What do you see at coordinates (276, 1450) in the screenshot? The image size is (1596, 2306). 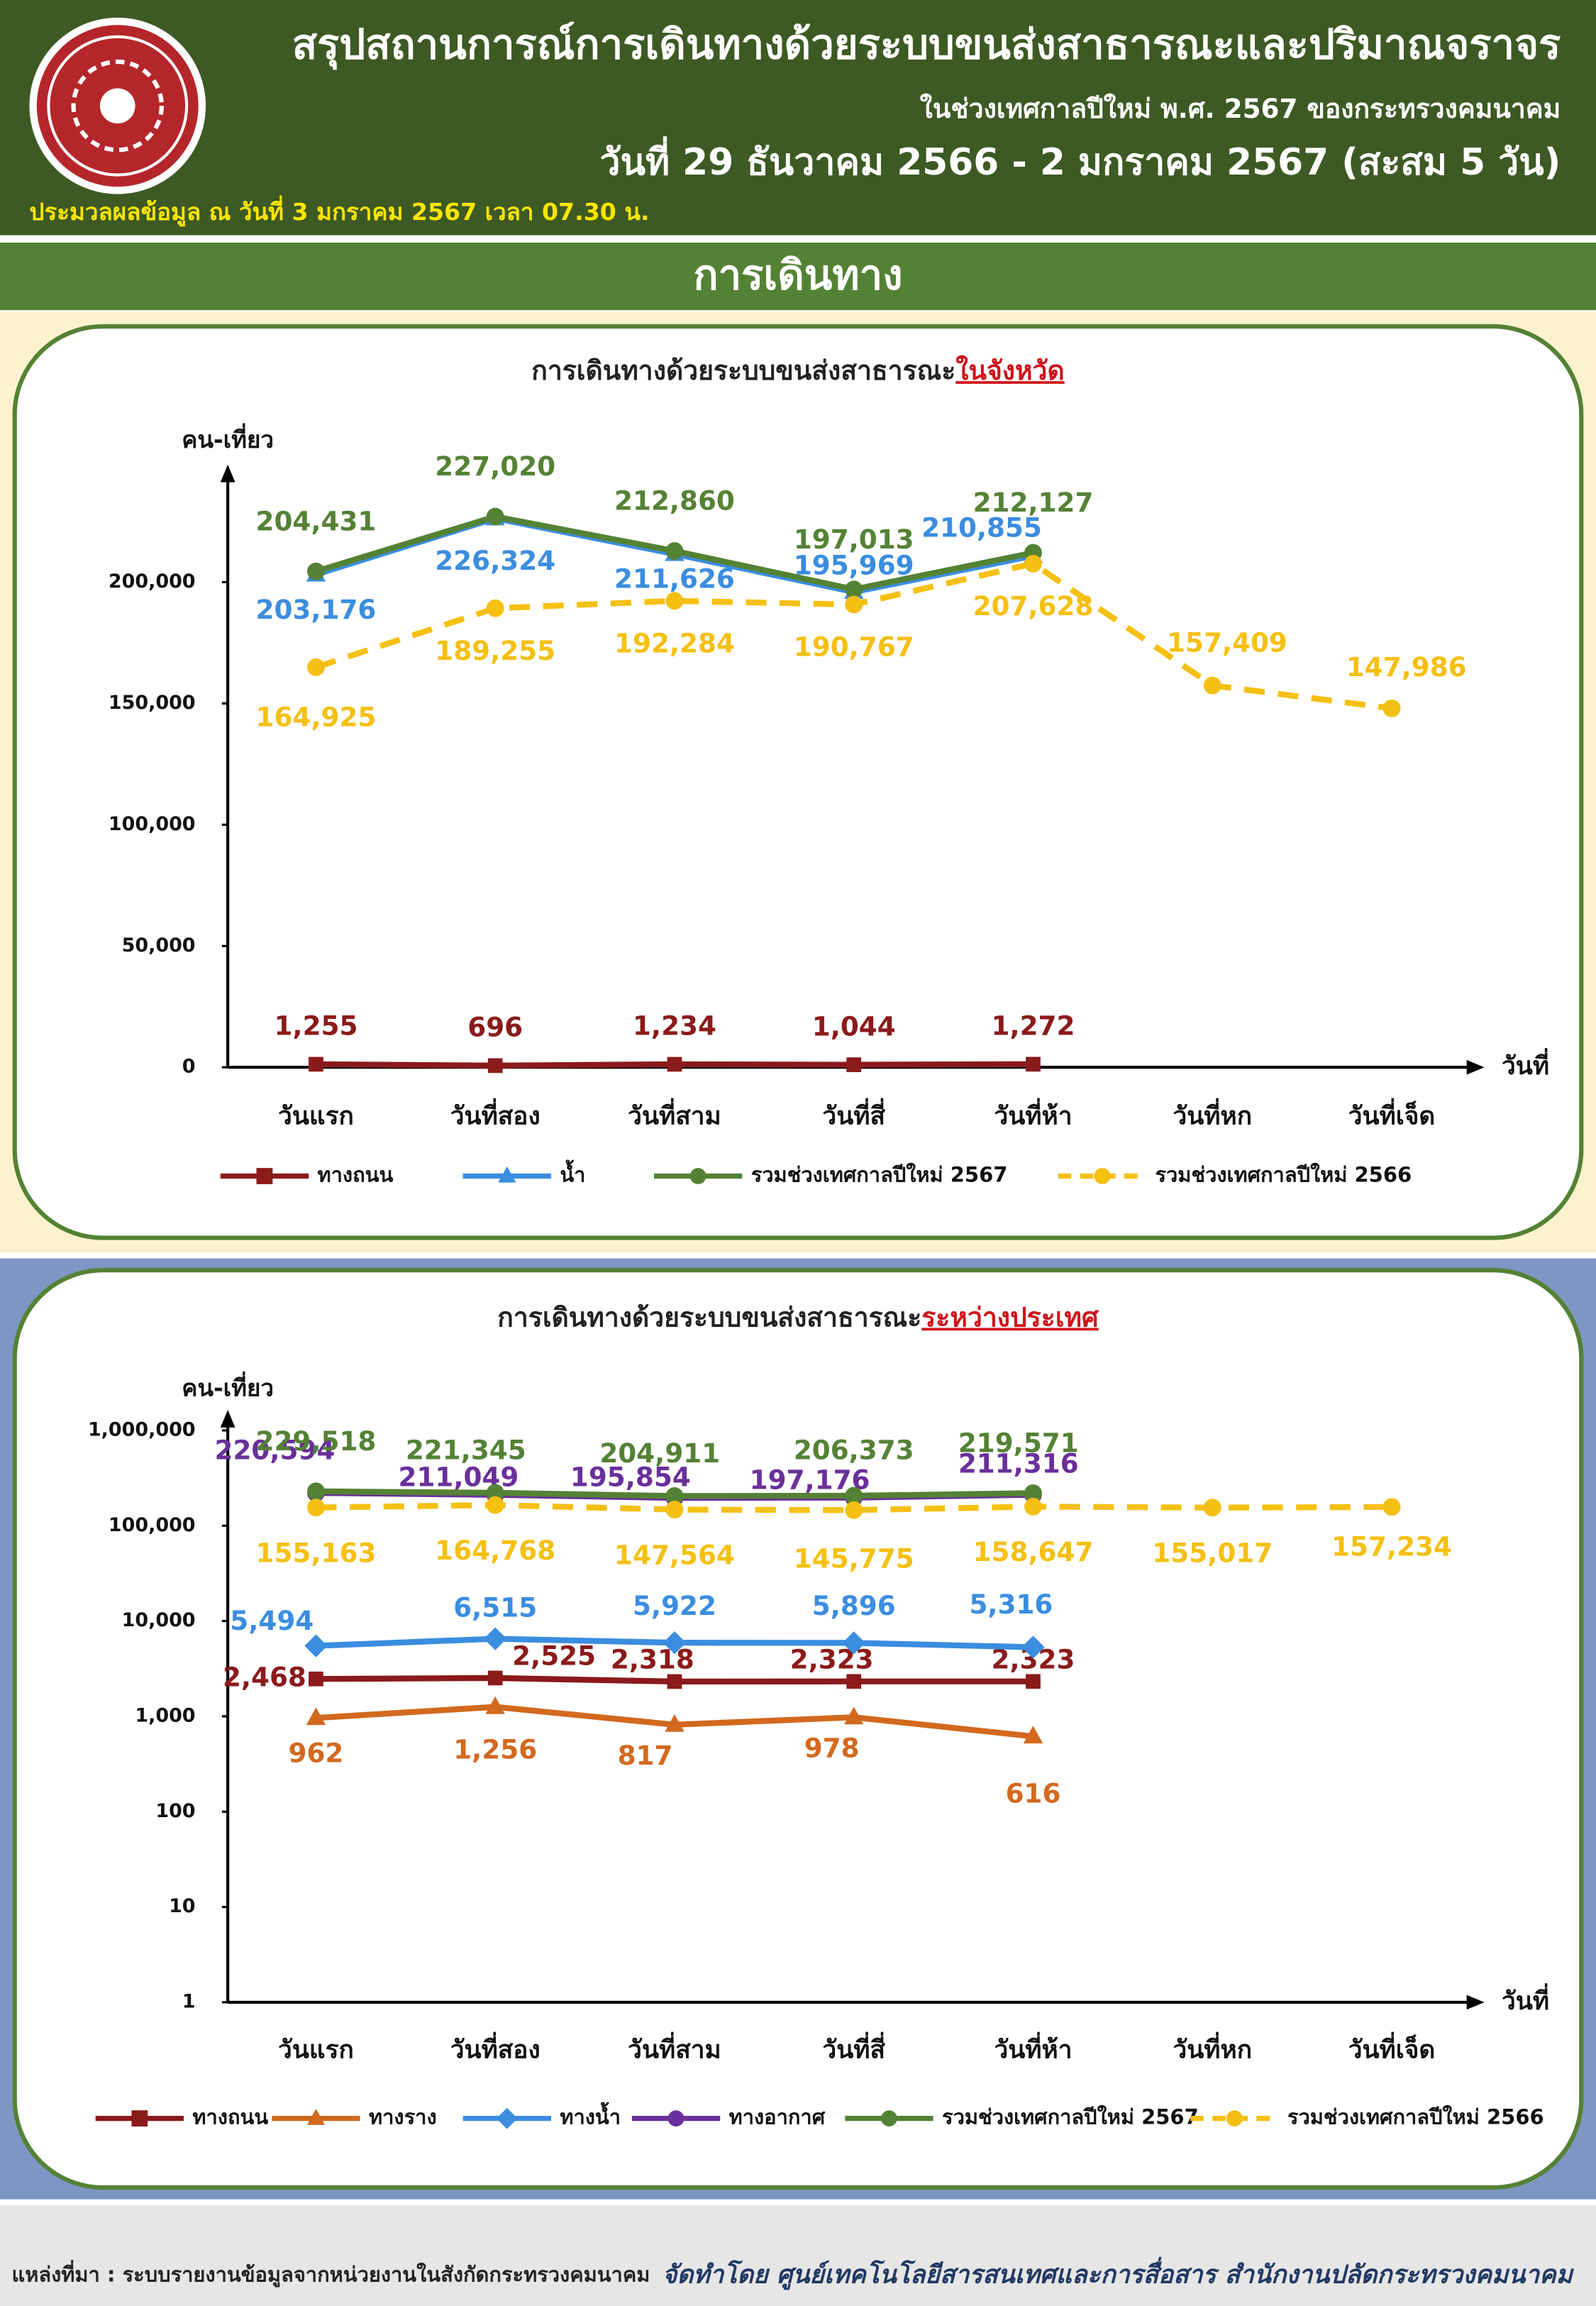 I see `data-label: 220,594` at bounding box center [276, 1450].